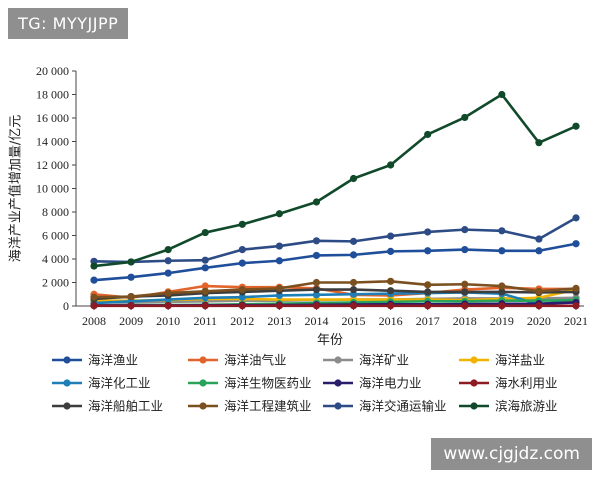 This screenshot has width=600, height=480. I want to click on x-tick-label: 2020, so click(539, 321).